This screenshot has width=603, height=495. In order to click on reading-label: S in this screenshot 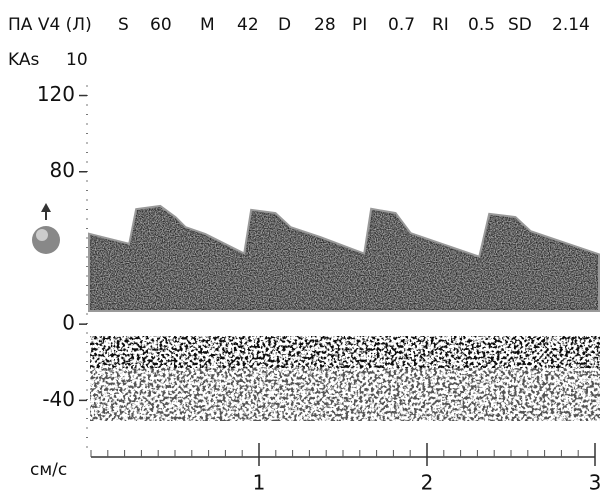, I will do `click(123, 25)`.